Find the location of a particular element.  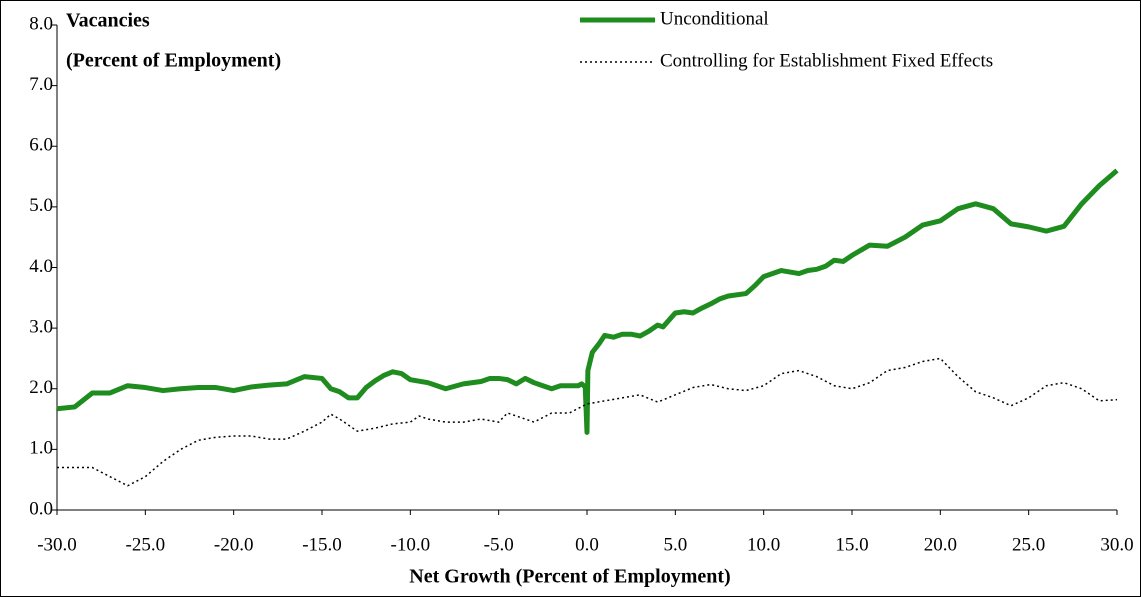

x-tick-label: 0.0 is located at coordinates (587, 544).